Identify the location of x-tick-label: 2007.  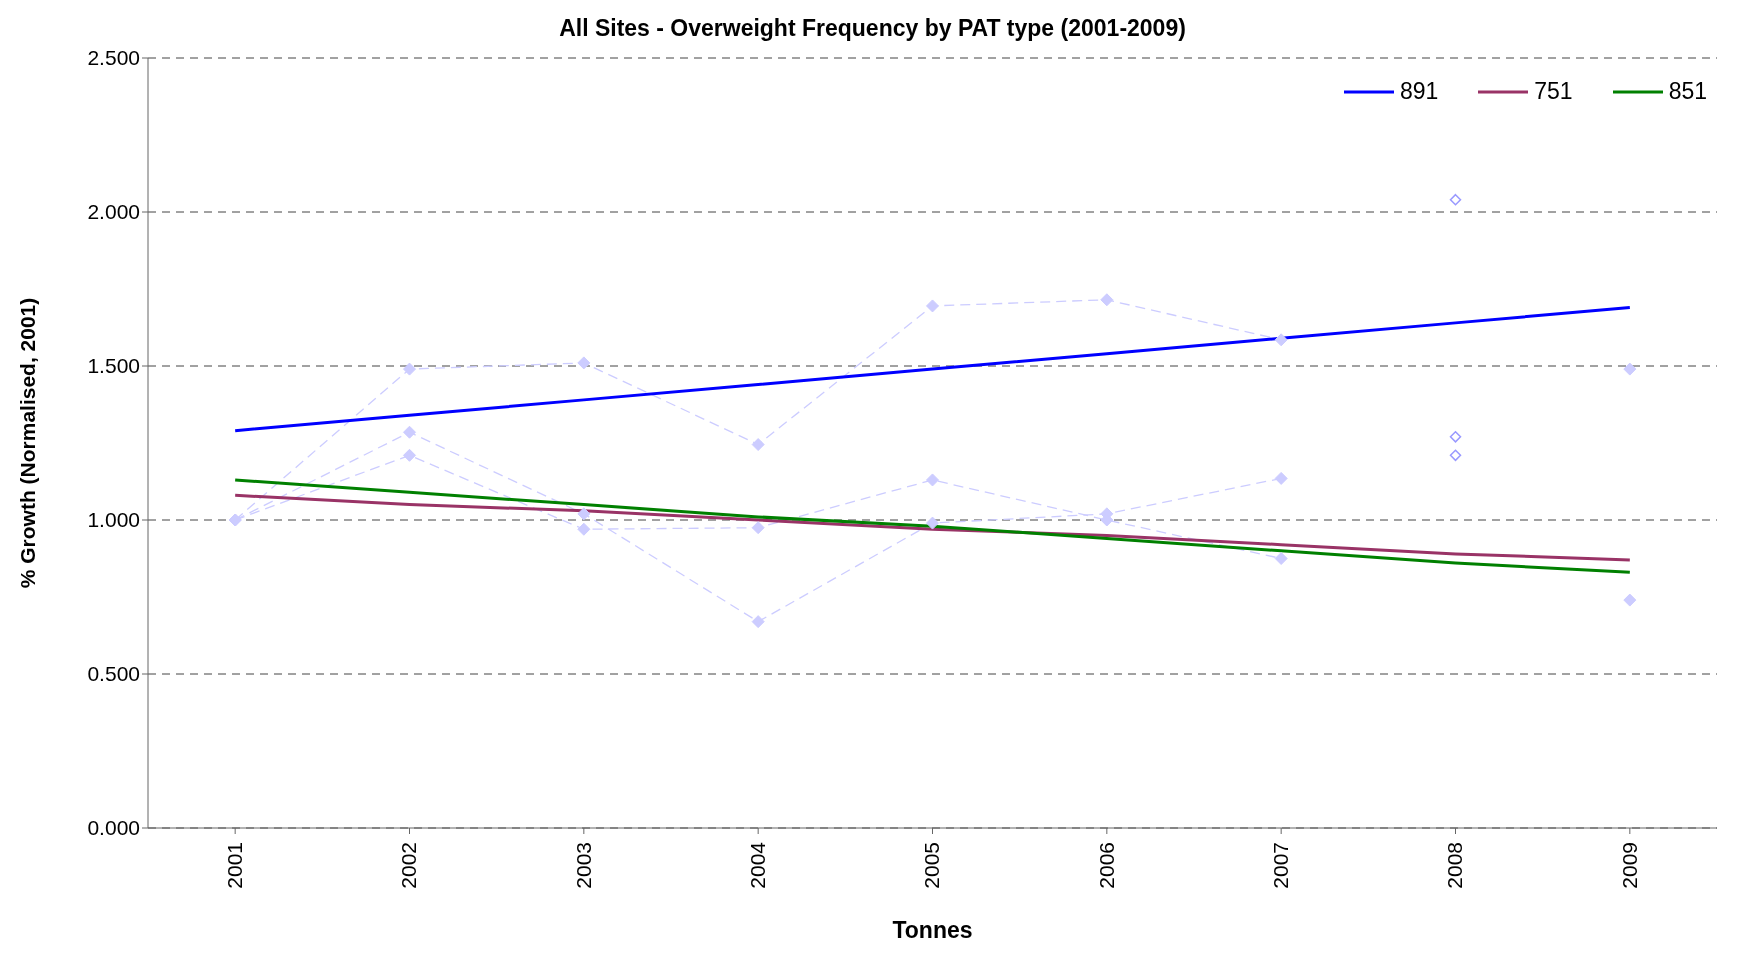
(1281, 865).